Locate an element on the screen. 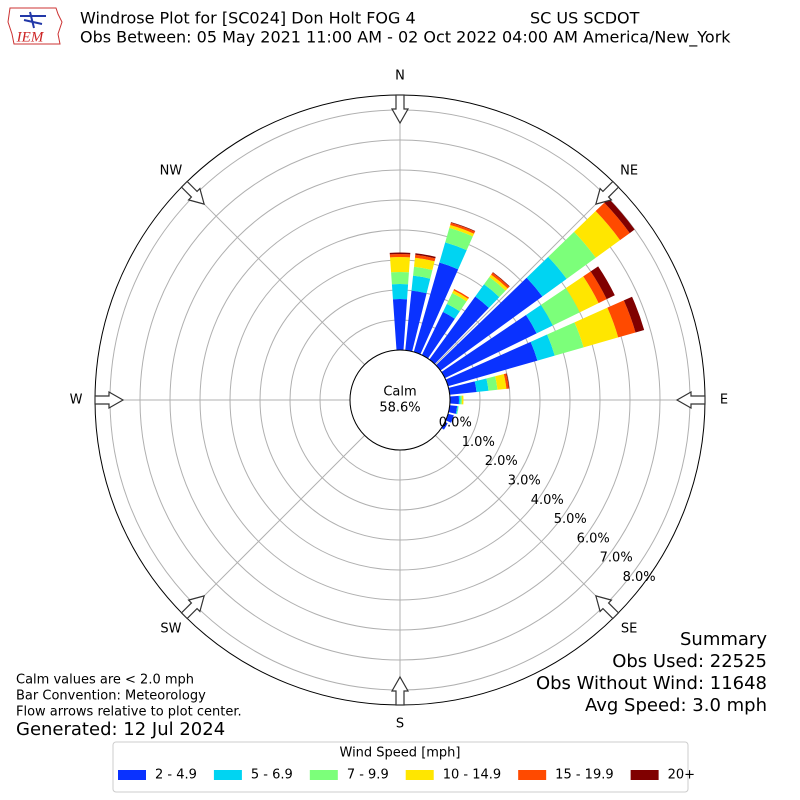  calm-label: Calm is located at coordinates (399, 392).